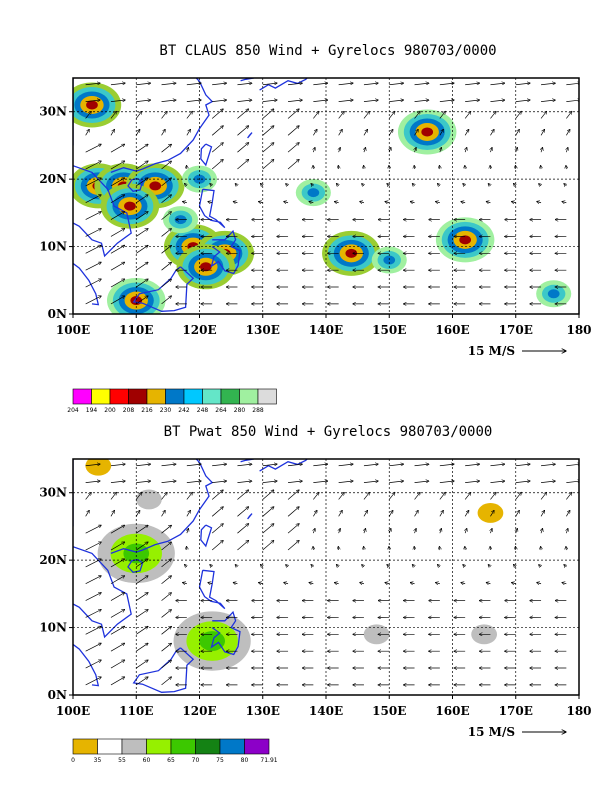 This screenshot has height=792, width=612. What do you see at coordinates (263, 711) in the screenshot?
I see `x-tick-label: 130E` at bounding box center [263, 711].